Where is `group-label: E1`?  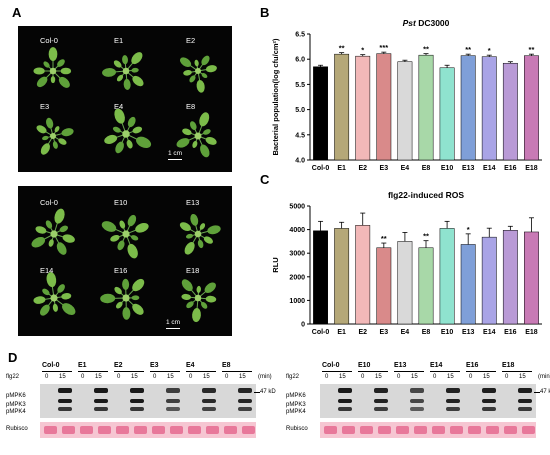
group-label: E1 is located at coordinates (82, 365).